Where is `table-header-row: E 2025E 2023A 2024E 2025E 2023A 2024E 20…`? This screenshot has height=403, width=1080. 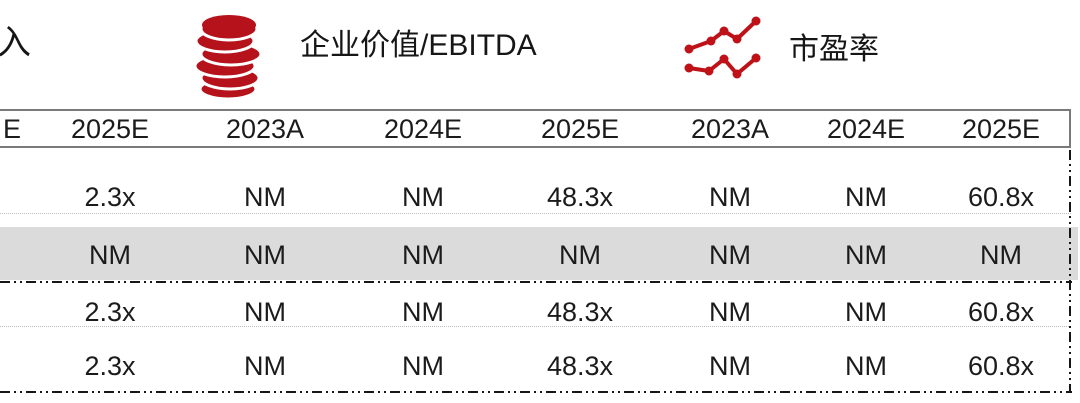
table-header-row: E 2025E 2023A 2024E 2025E 2023A 2024E 20… is located at coordinates (535, 128).